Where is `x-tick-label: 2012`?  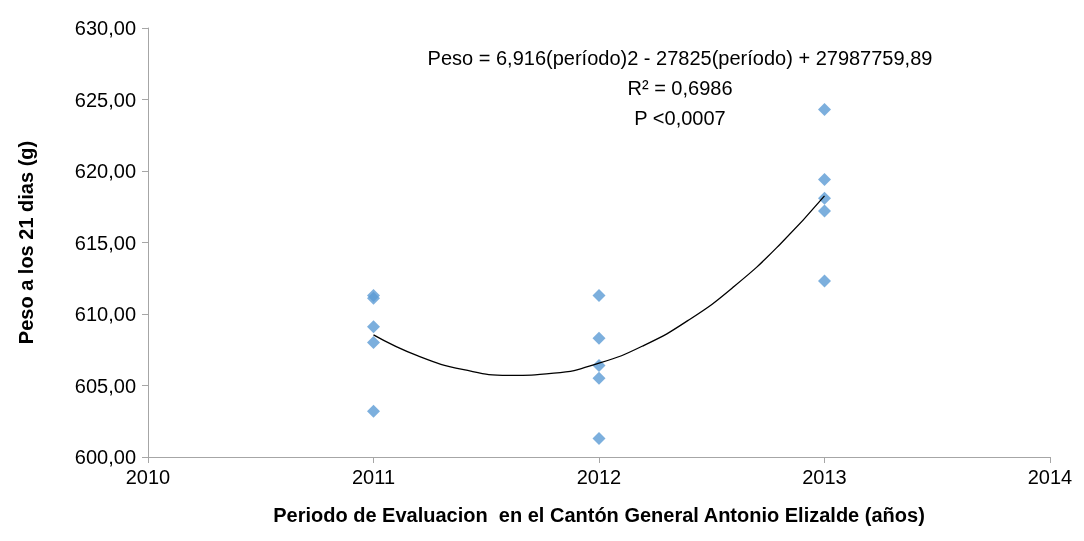
x-tick-label: 2012 is located at coordinates (599, 477).